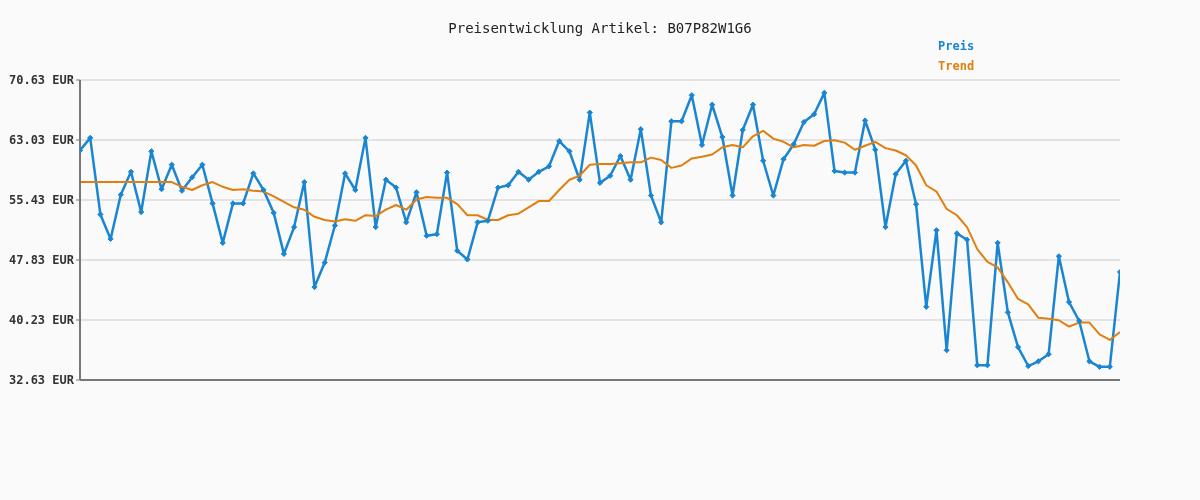 This screenshot has width=1200, height=500. I want to click on y-tick-label: 70.63 EUR, so click(41, 80).